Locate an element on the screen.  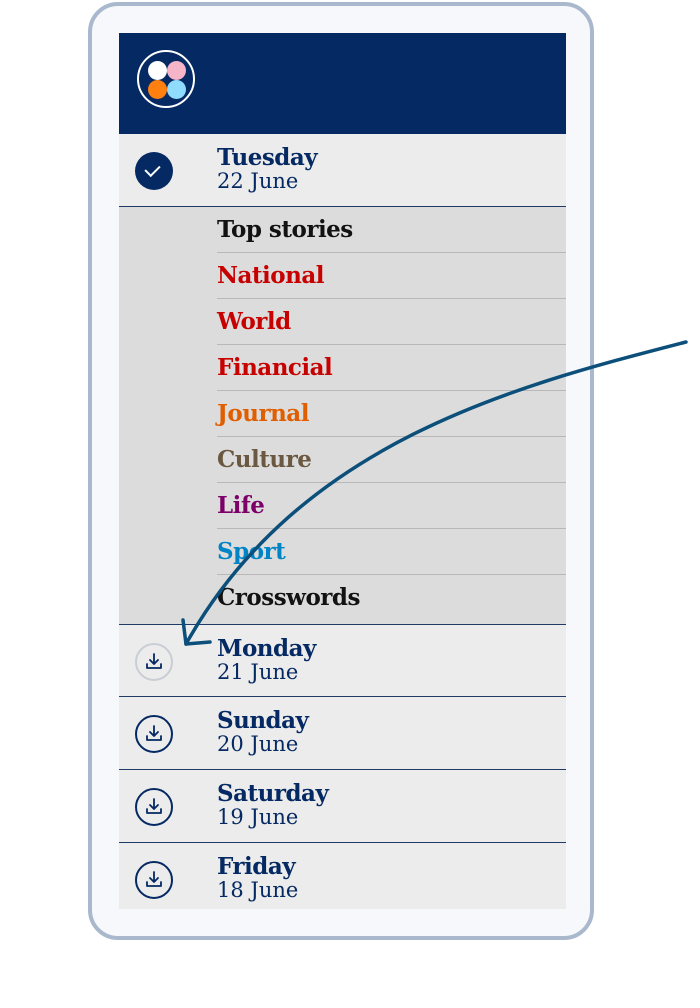
edition-row-saturday: Saturday 19 June is located at coordinates (342, 806).